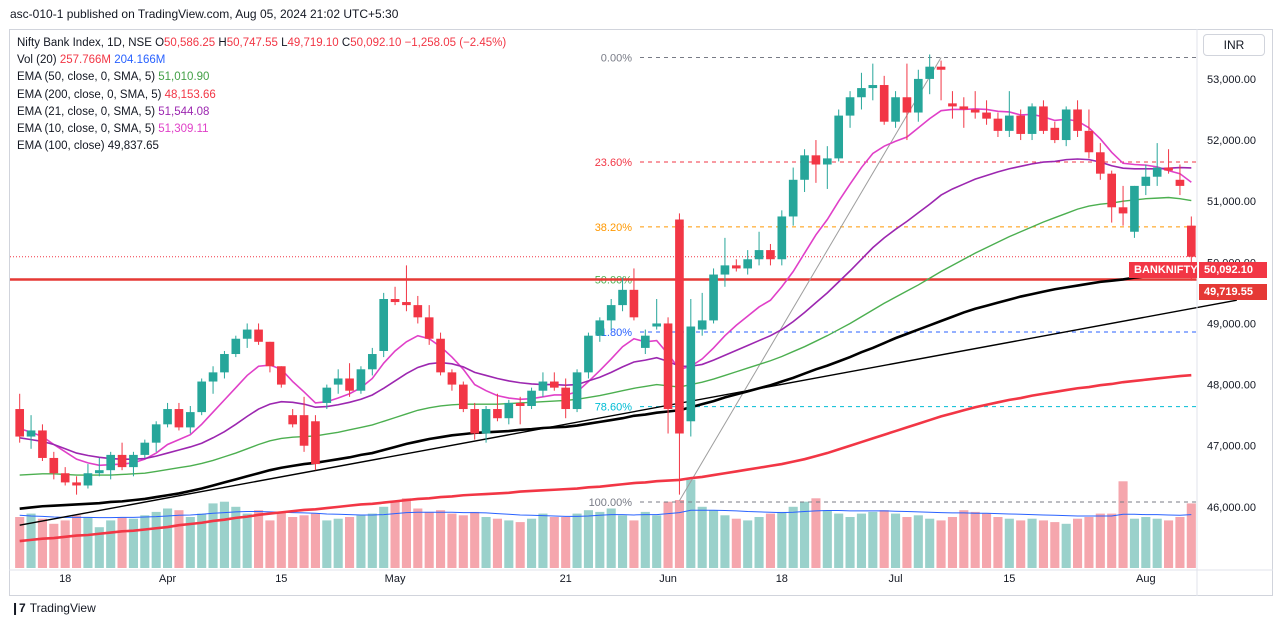 This screenshot has width=1281, height=627. Describe the element at coordinates (611, 503) in the screenshot. I see `fib-level-label: 100.00%` at that location.